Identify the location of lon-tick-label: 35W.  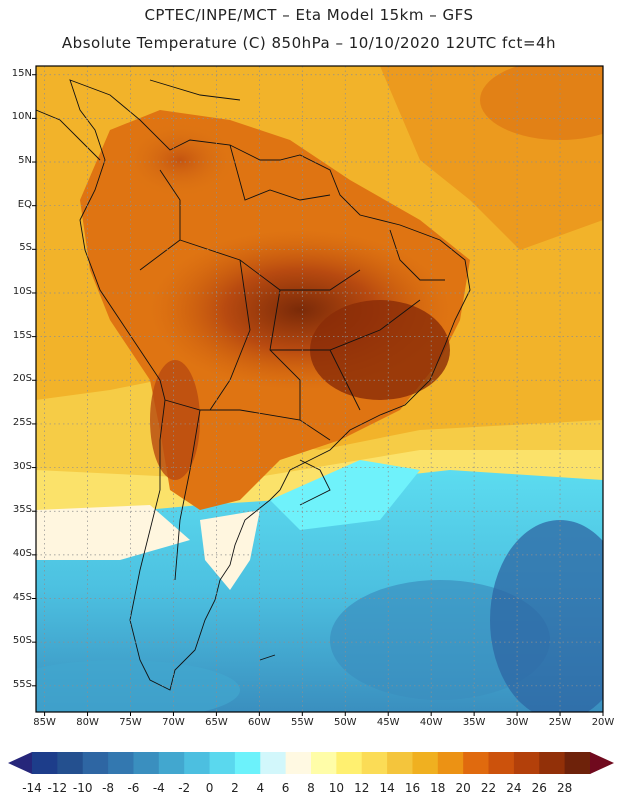
(474, 722).